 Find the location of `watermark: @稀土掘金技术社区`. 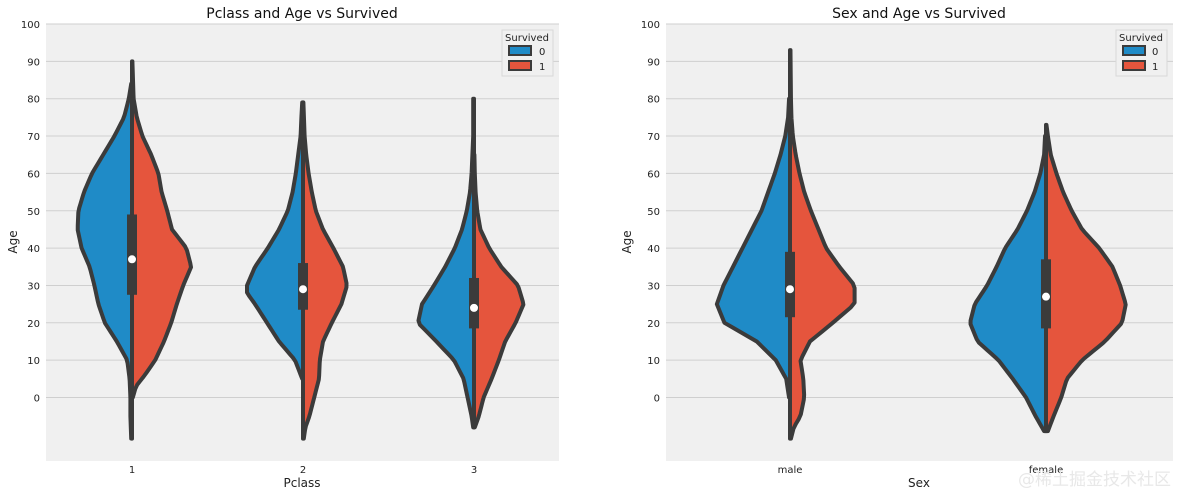

watermark: @稀土掘金技术社区 is located at coordinates (1094, 480).